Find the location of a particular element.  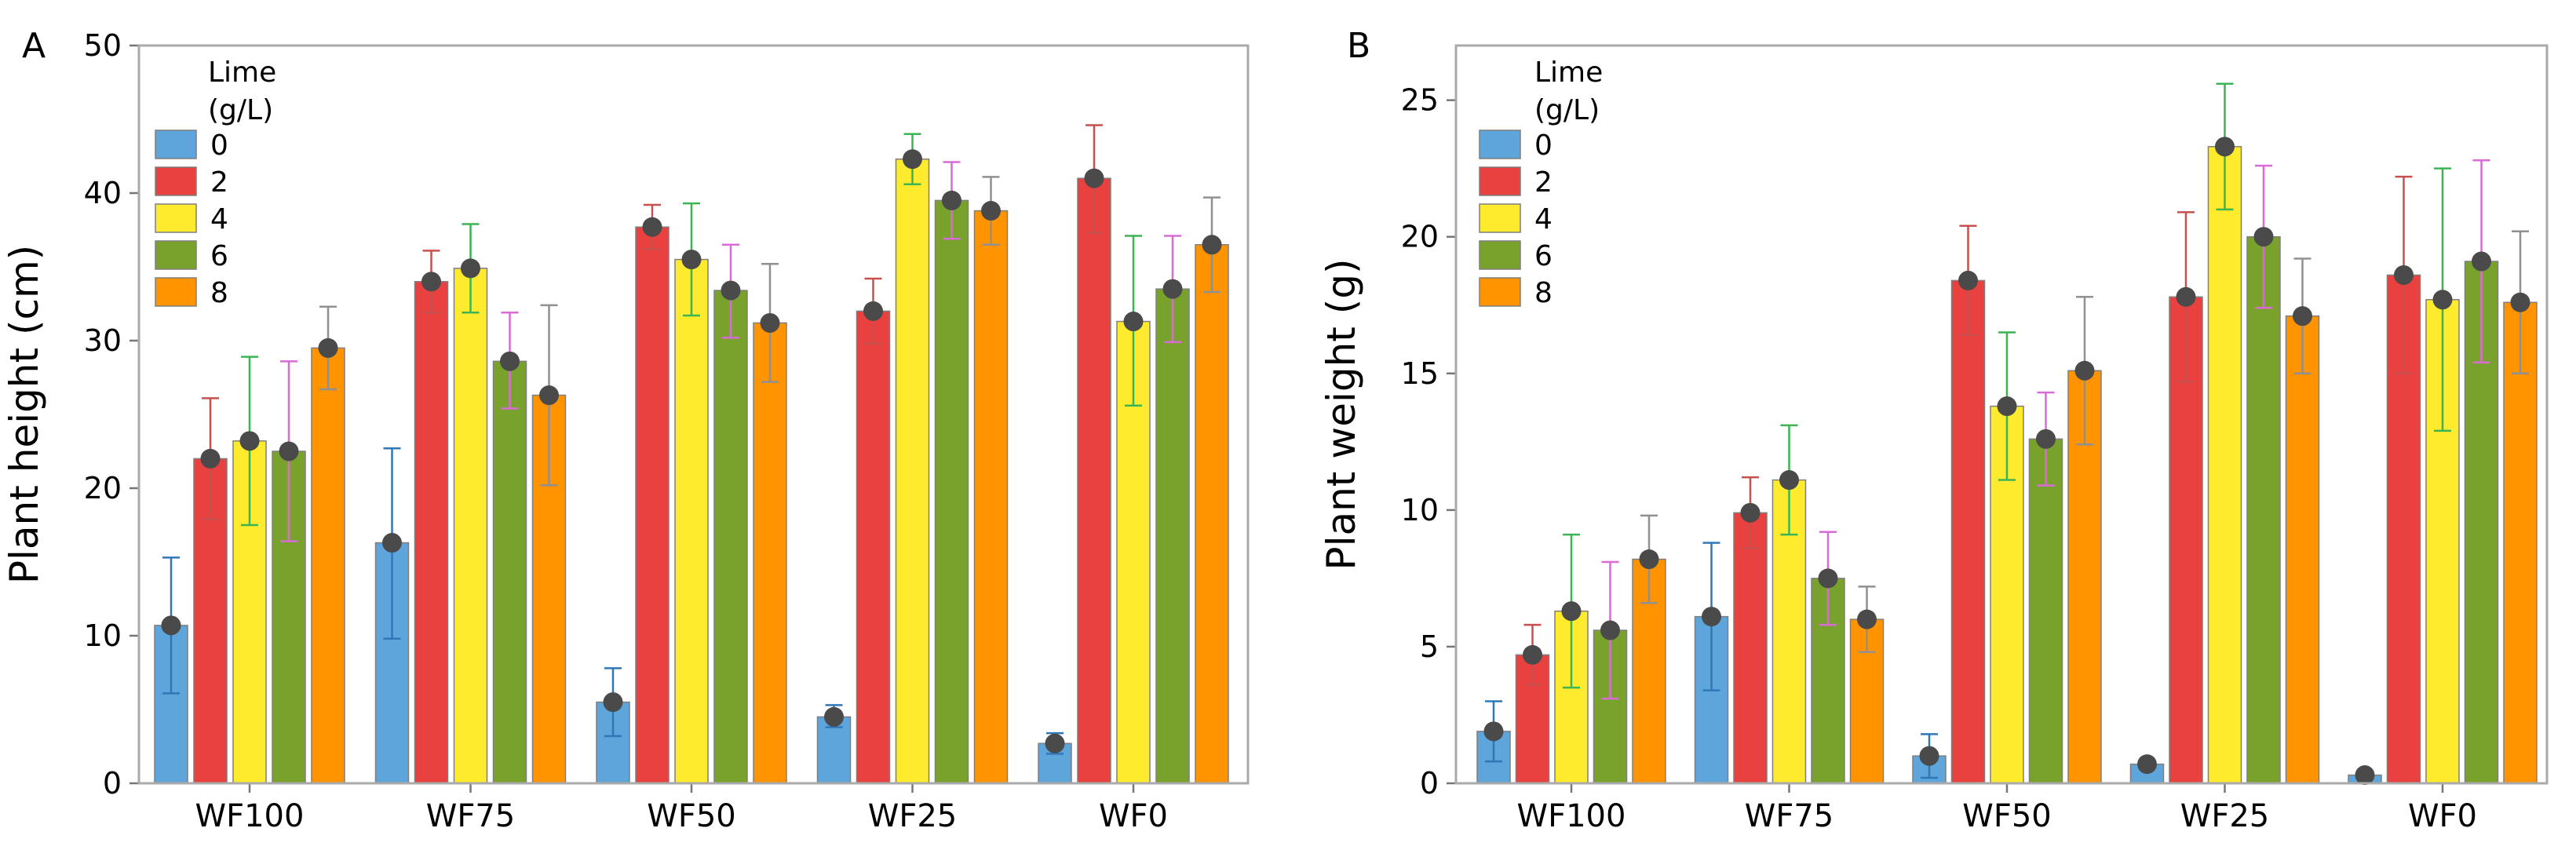

panel-a-ticks: 0 10 20 30 40 50 is located at coordinates (111, 414).